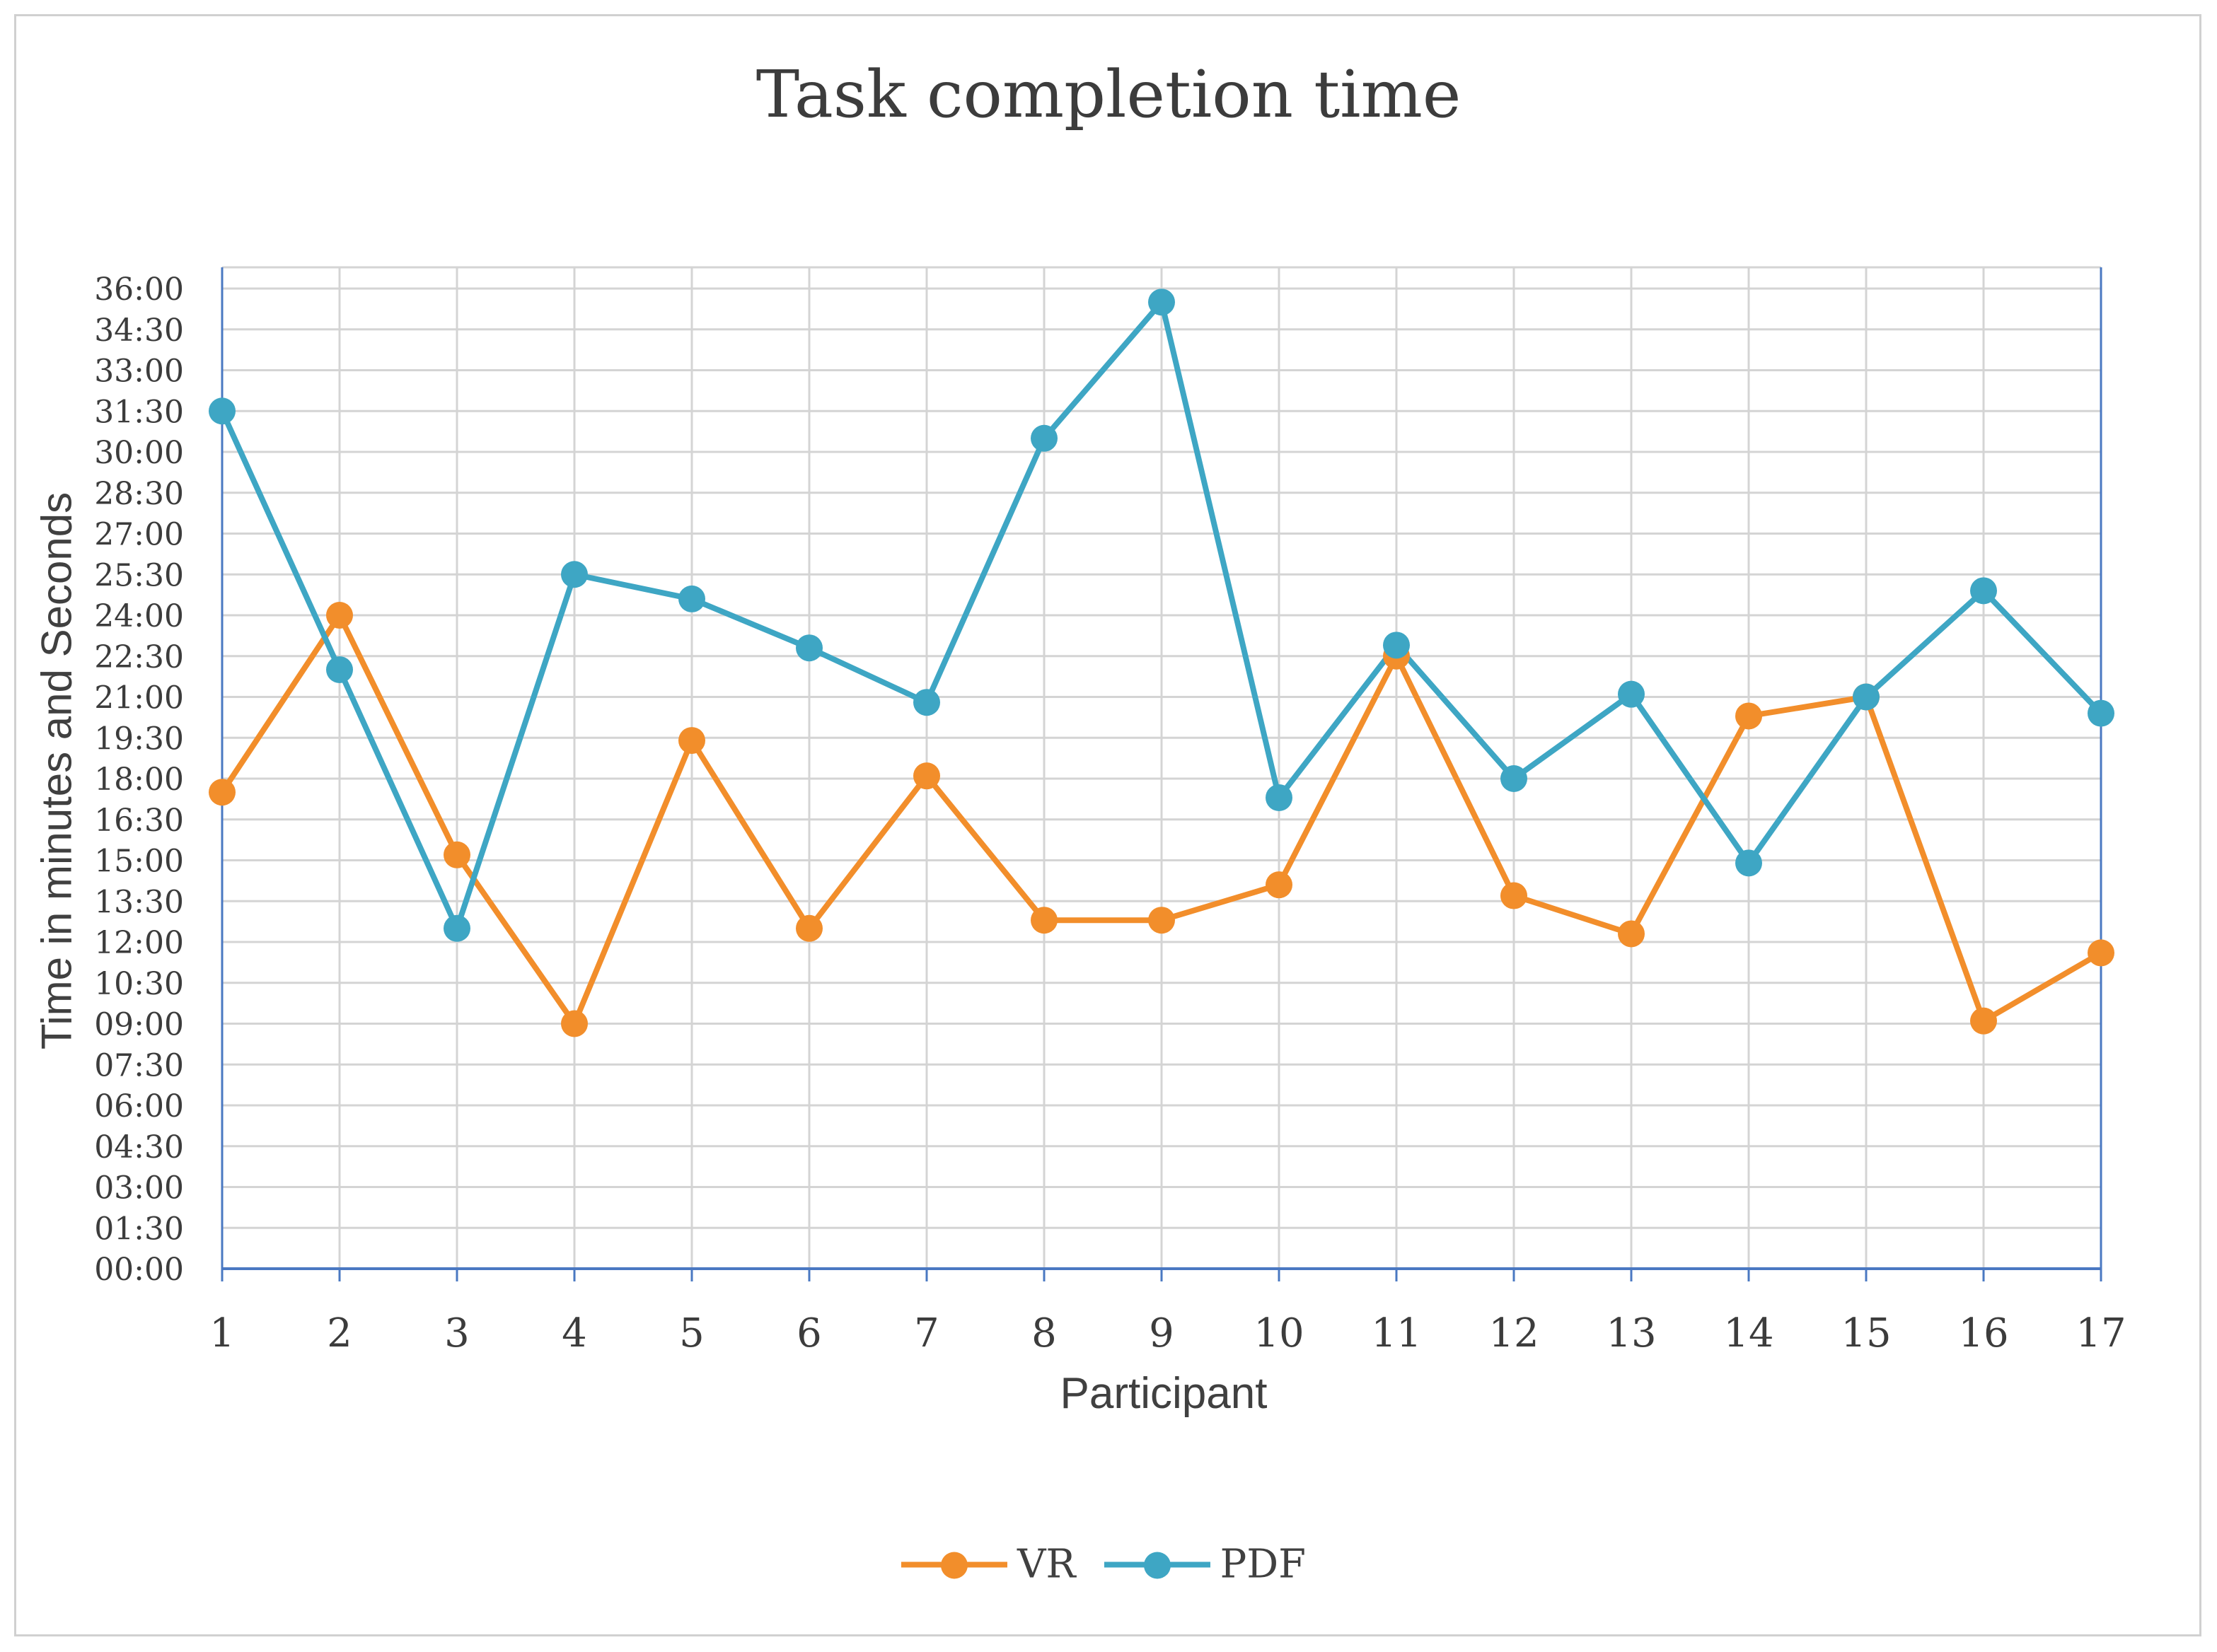  I want to click on legend-swatch-pdf, so click(1157, 1564).